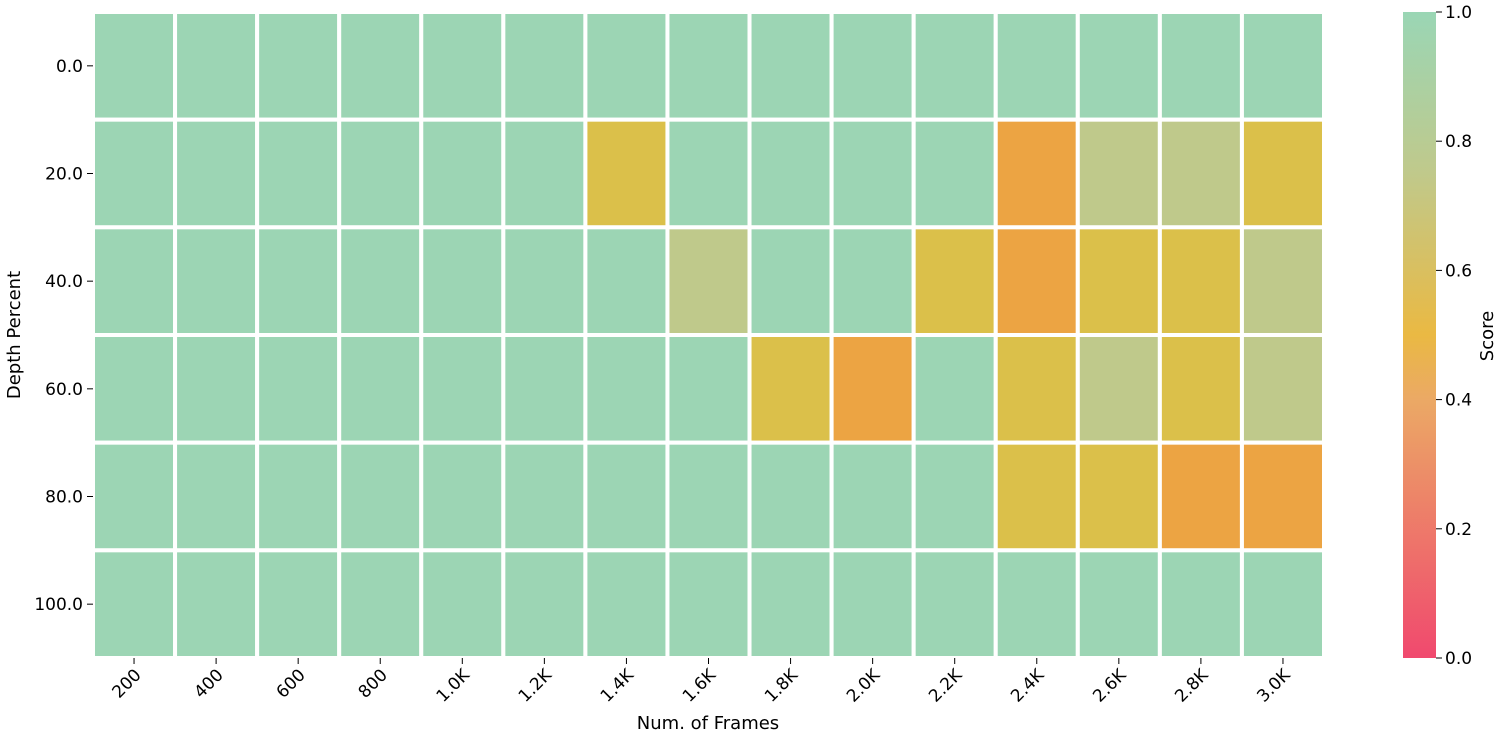  What do you see at coordinates (126, 683) in the screenshot?
I see `x-tick-label: 200` at bounding box center [126, 683].